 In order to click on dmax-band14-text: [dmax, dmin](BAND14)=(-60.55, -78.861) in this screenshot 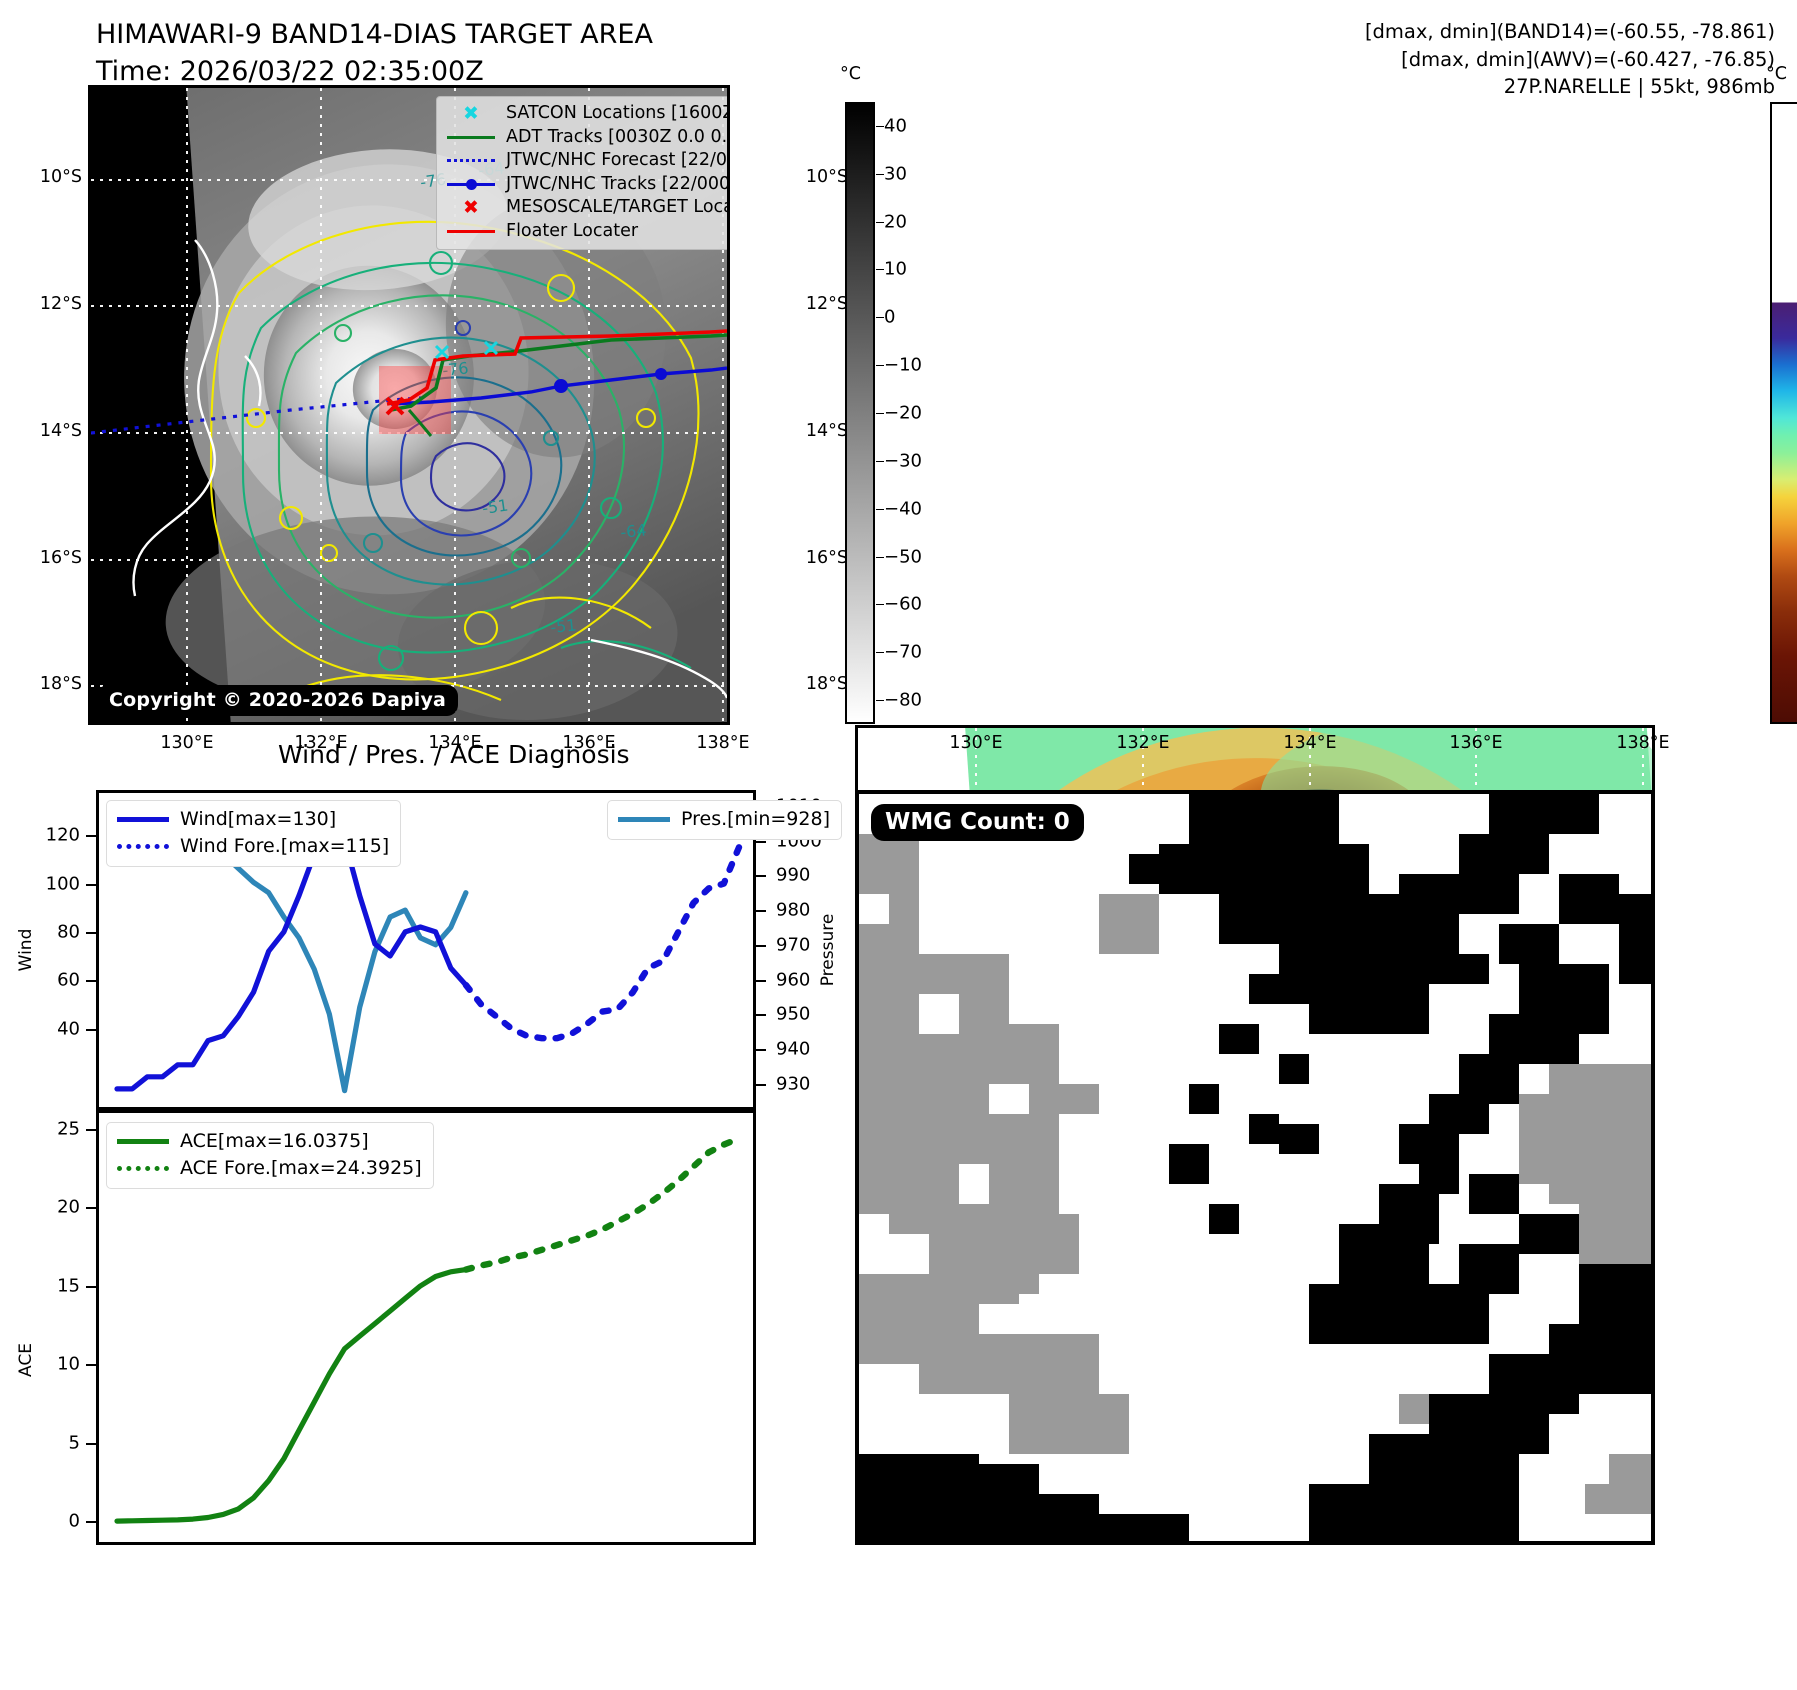, I will do `click(1569, 31)`.